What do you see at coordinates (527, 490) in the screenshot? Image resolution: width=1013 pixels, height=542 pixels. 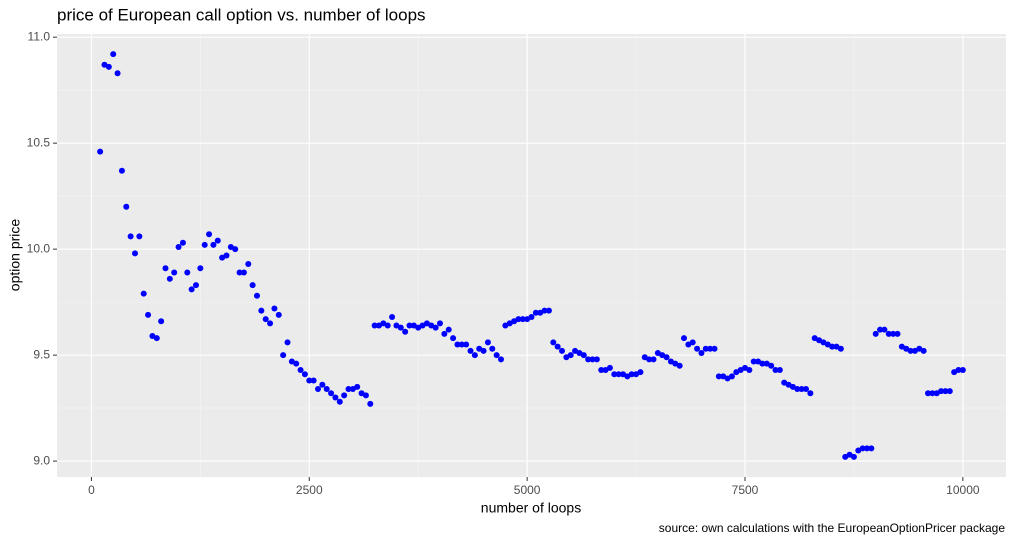 I see `x-tick-label: 5000` at bounding box center [527, 490].